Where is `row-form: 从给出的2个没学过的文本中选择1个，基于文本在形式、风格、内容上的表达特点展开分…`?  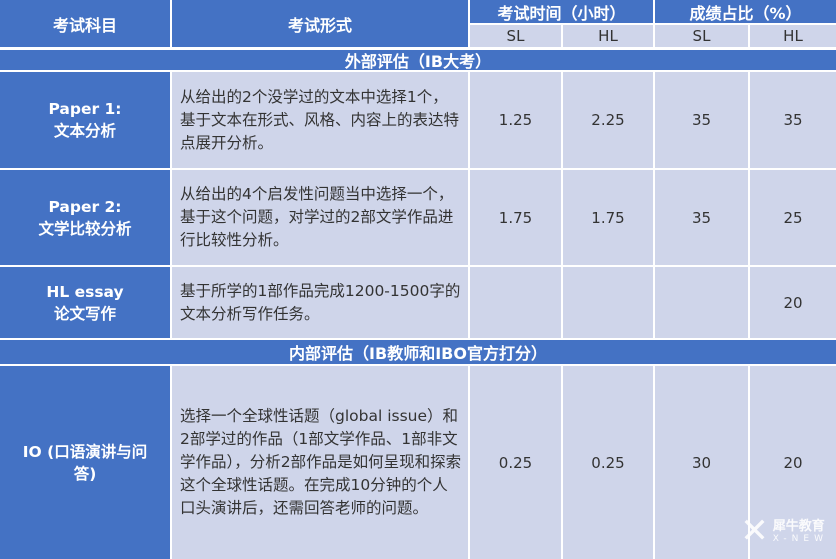 row-form: 从给出的2个没学过的文本中选择1个，基于文本在形式、风格、内容上的表达特点展开分… is located at coordinates (320, 120).